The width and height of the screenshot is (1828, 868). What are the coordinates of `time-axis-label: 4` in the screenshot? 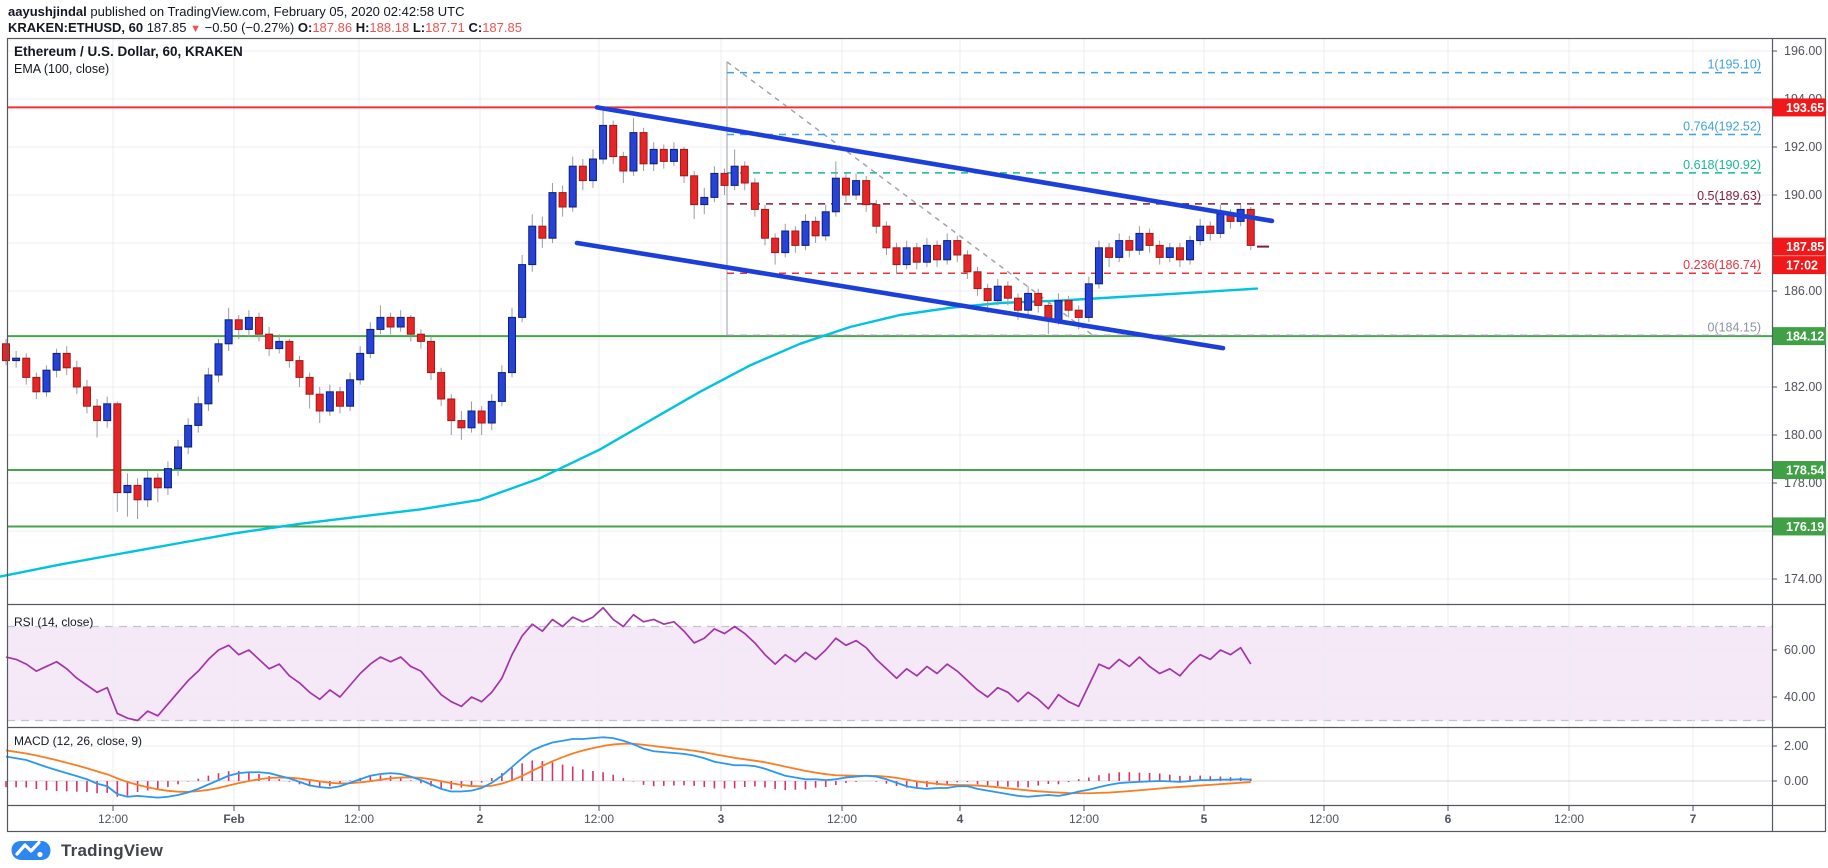 It's located at (960, 819).